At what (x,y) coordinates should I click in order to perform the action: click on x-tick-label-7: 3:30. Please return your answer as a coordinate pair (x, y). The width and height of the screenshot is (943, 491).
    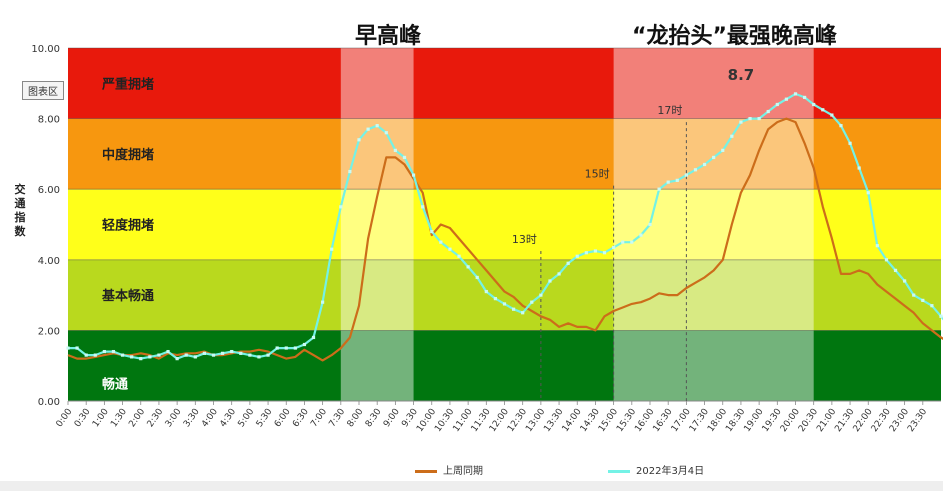
    Looking at the image, I should click on (192, 418).